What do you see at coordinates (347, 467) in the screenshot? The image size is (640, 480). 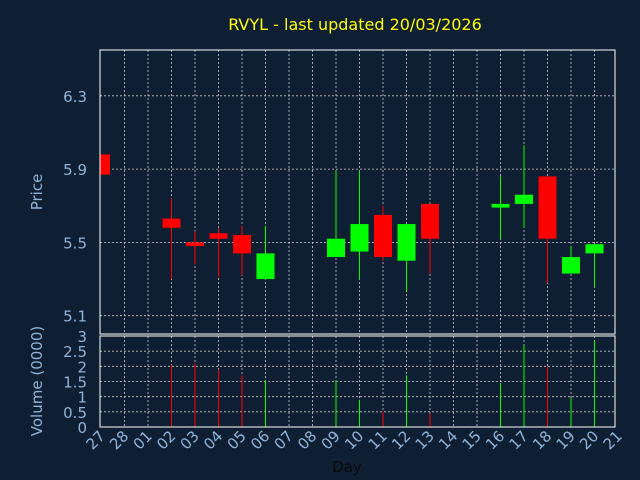 I see `x-axis-label: Day` at bounding box center [347, 467].